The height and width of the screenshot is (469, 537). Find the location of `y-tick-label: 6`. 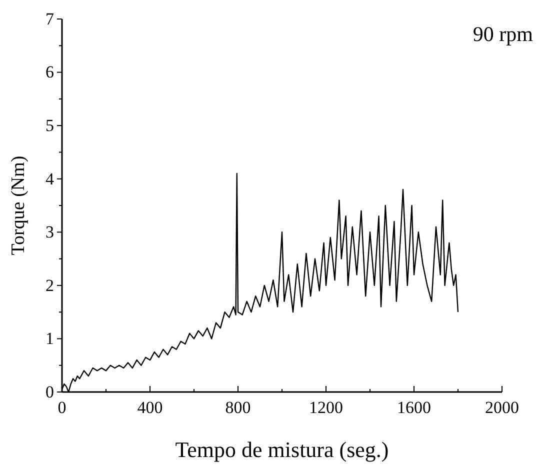

y-tick-label: 6 is located at coordinates (50, 72).